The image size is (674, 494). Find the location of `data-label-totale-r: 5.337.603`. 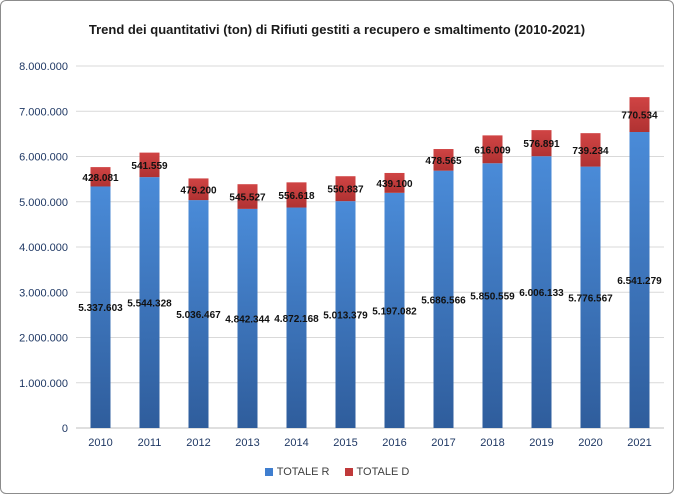

data-label-totale-r: 5.337.603 is located at coordinates (100, 308).